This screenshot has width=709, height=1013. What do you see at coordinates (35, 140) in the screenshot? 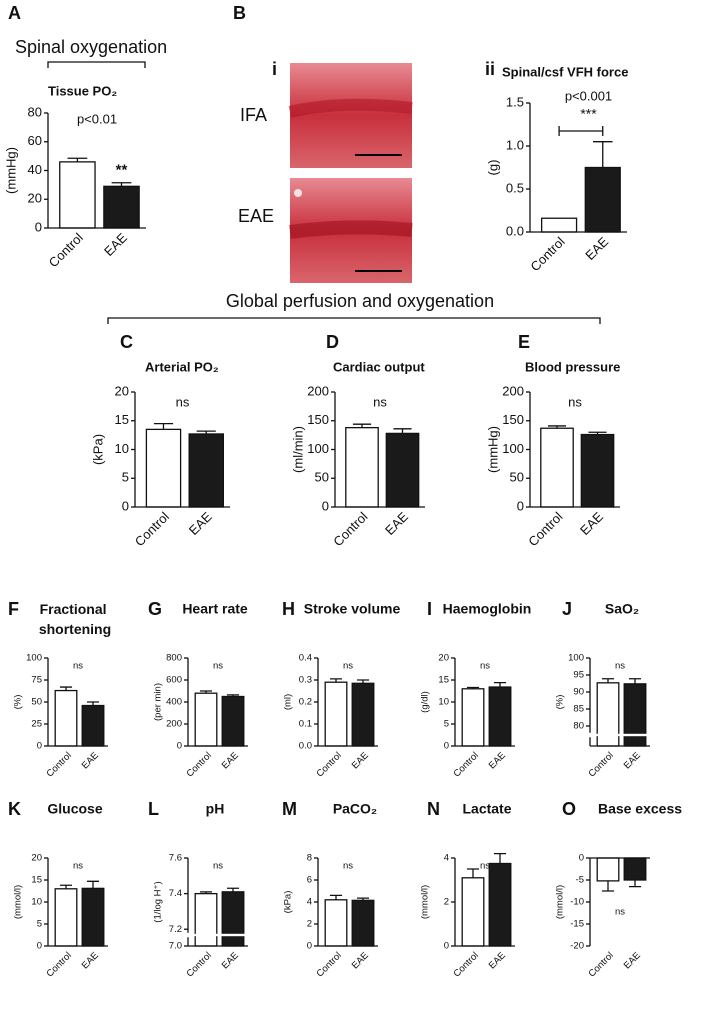
I see `y-tick-label: 60` at bounding box center [35, 140].